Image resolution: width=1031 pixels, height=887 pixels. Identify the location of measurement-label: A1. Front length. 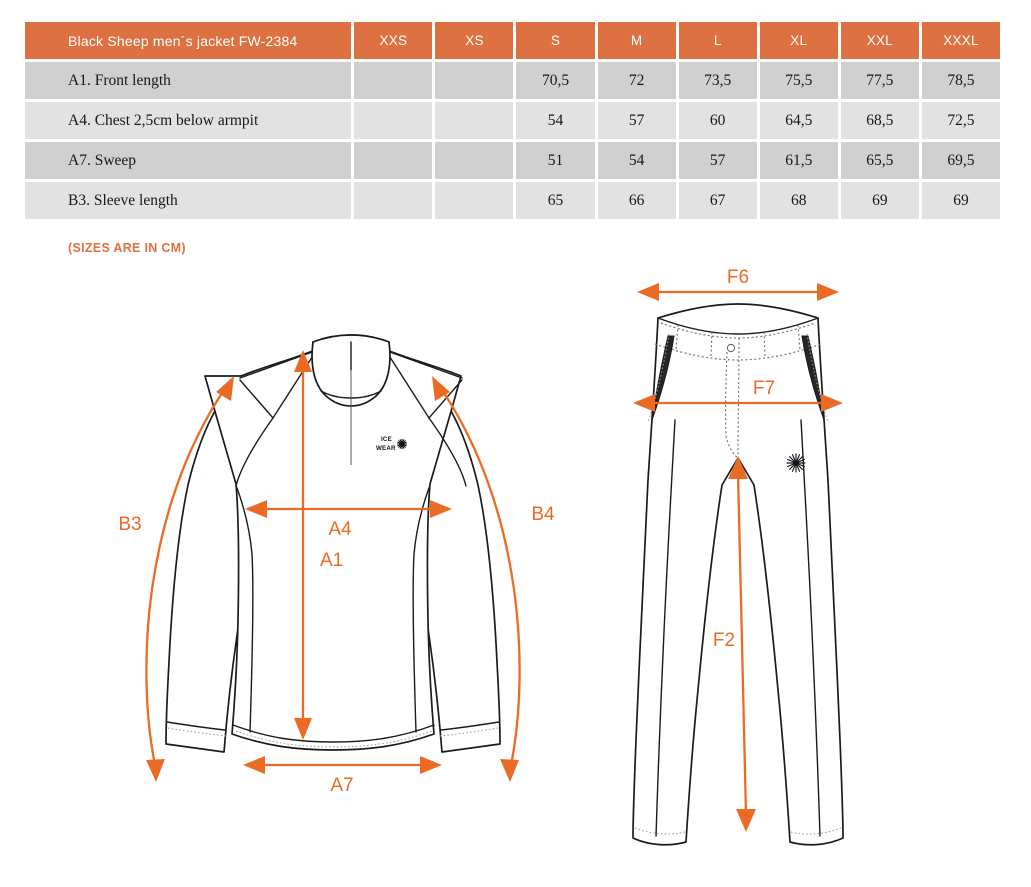
(188, 80).